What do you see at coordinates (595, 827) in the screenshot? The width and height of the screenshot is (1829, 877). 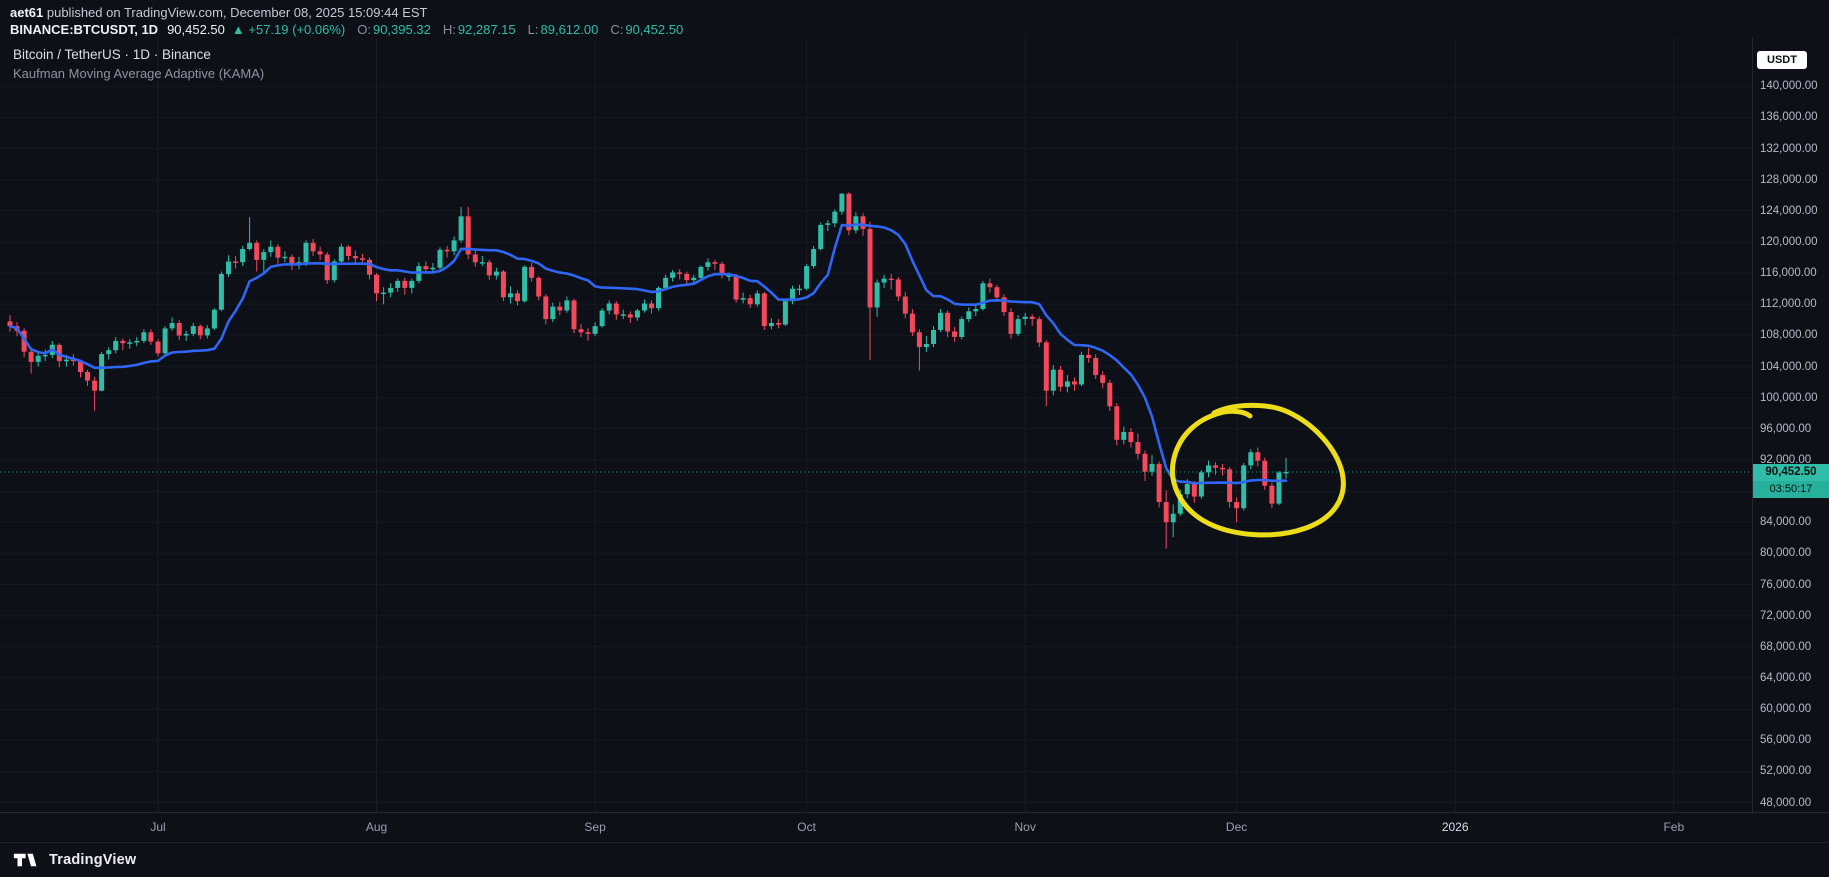 I see `time-tick-label: Sep` at bounding box center [595, 827].